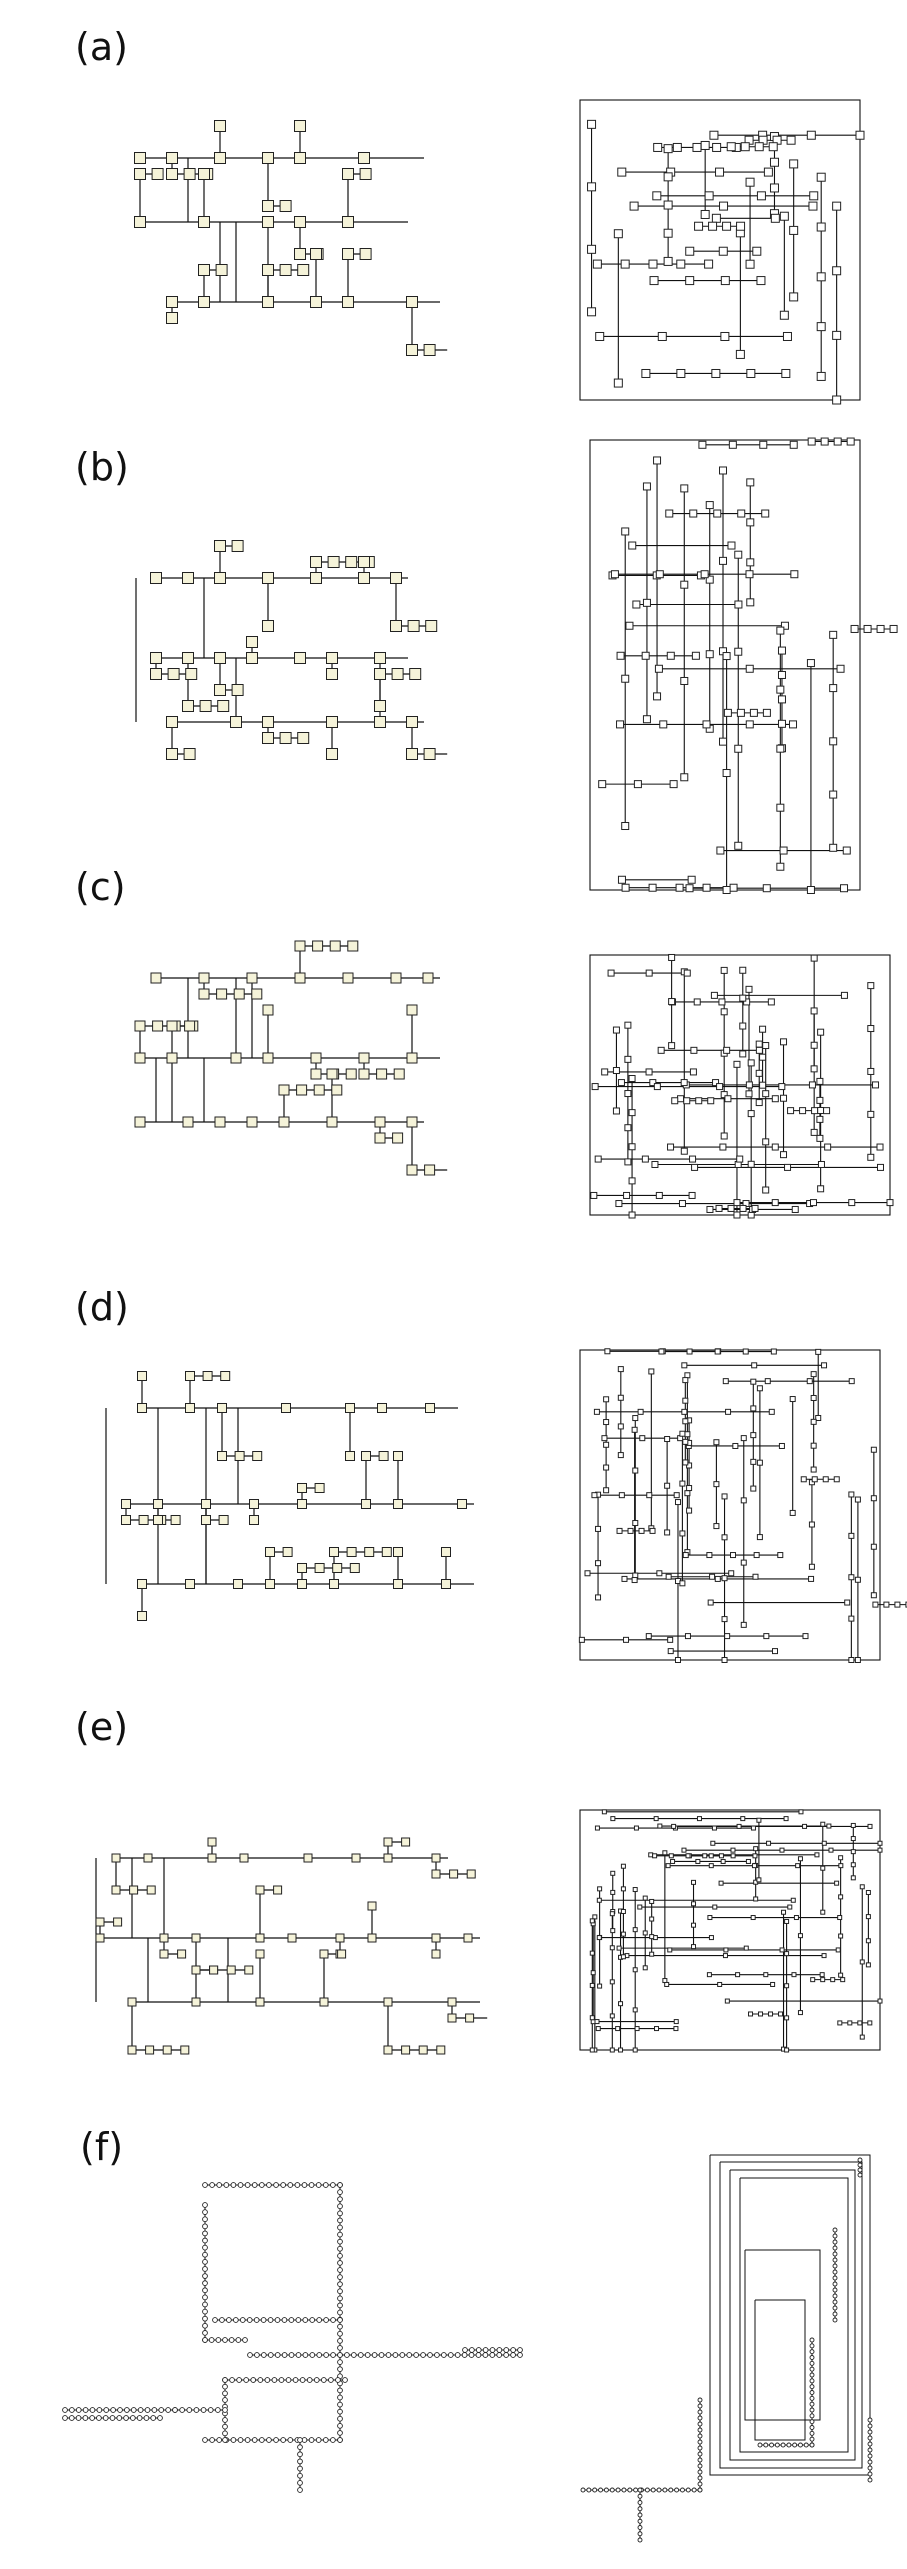  Describe the element at coordinates (102, 1307) in the screenshot. I see `panel-label-d: (d)` at that location.